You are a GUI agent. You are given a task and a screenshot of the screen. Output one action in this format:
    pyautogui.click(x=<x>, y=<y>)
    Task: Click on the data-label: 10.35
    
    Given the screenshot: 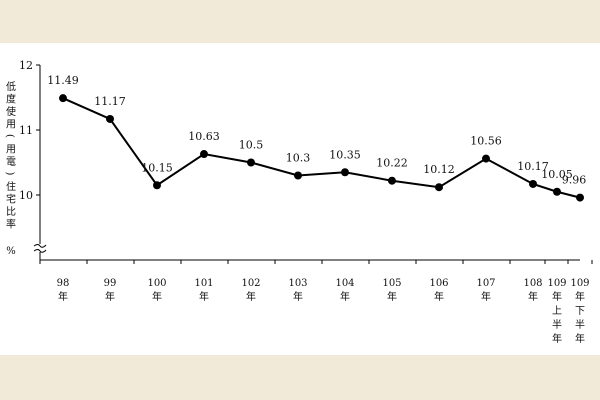 What is the action you would take?
    pyautogui.click(x=345, y=154)
    